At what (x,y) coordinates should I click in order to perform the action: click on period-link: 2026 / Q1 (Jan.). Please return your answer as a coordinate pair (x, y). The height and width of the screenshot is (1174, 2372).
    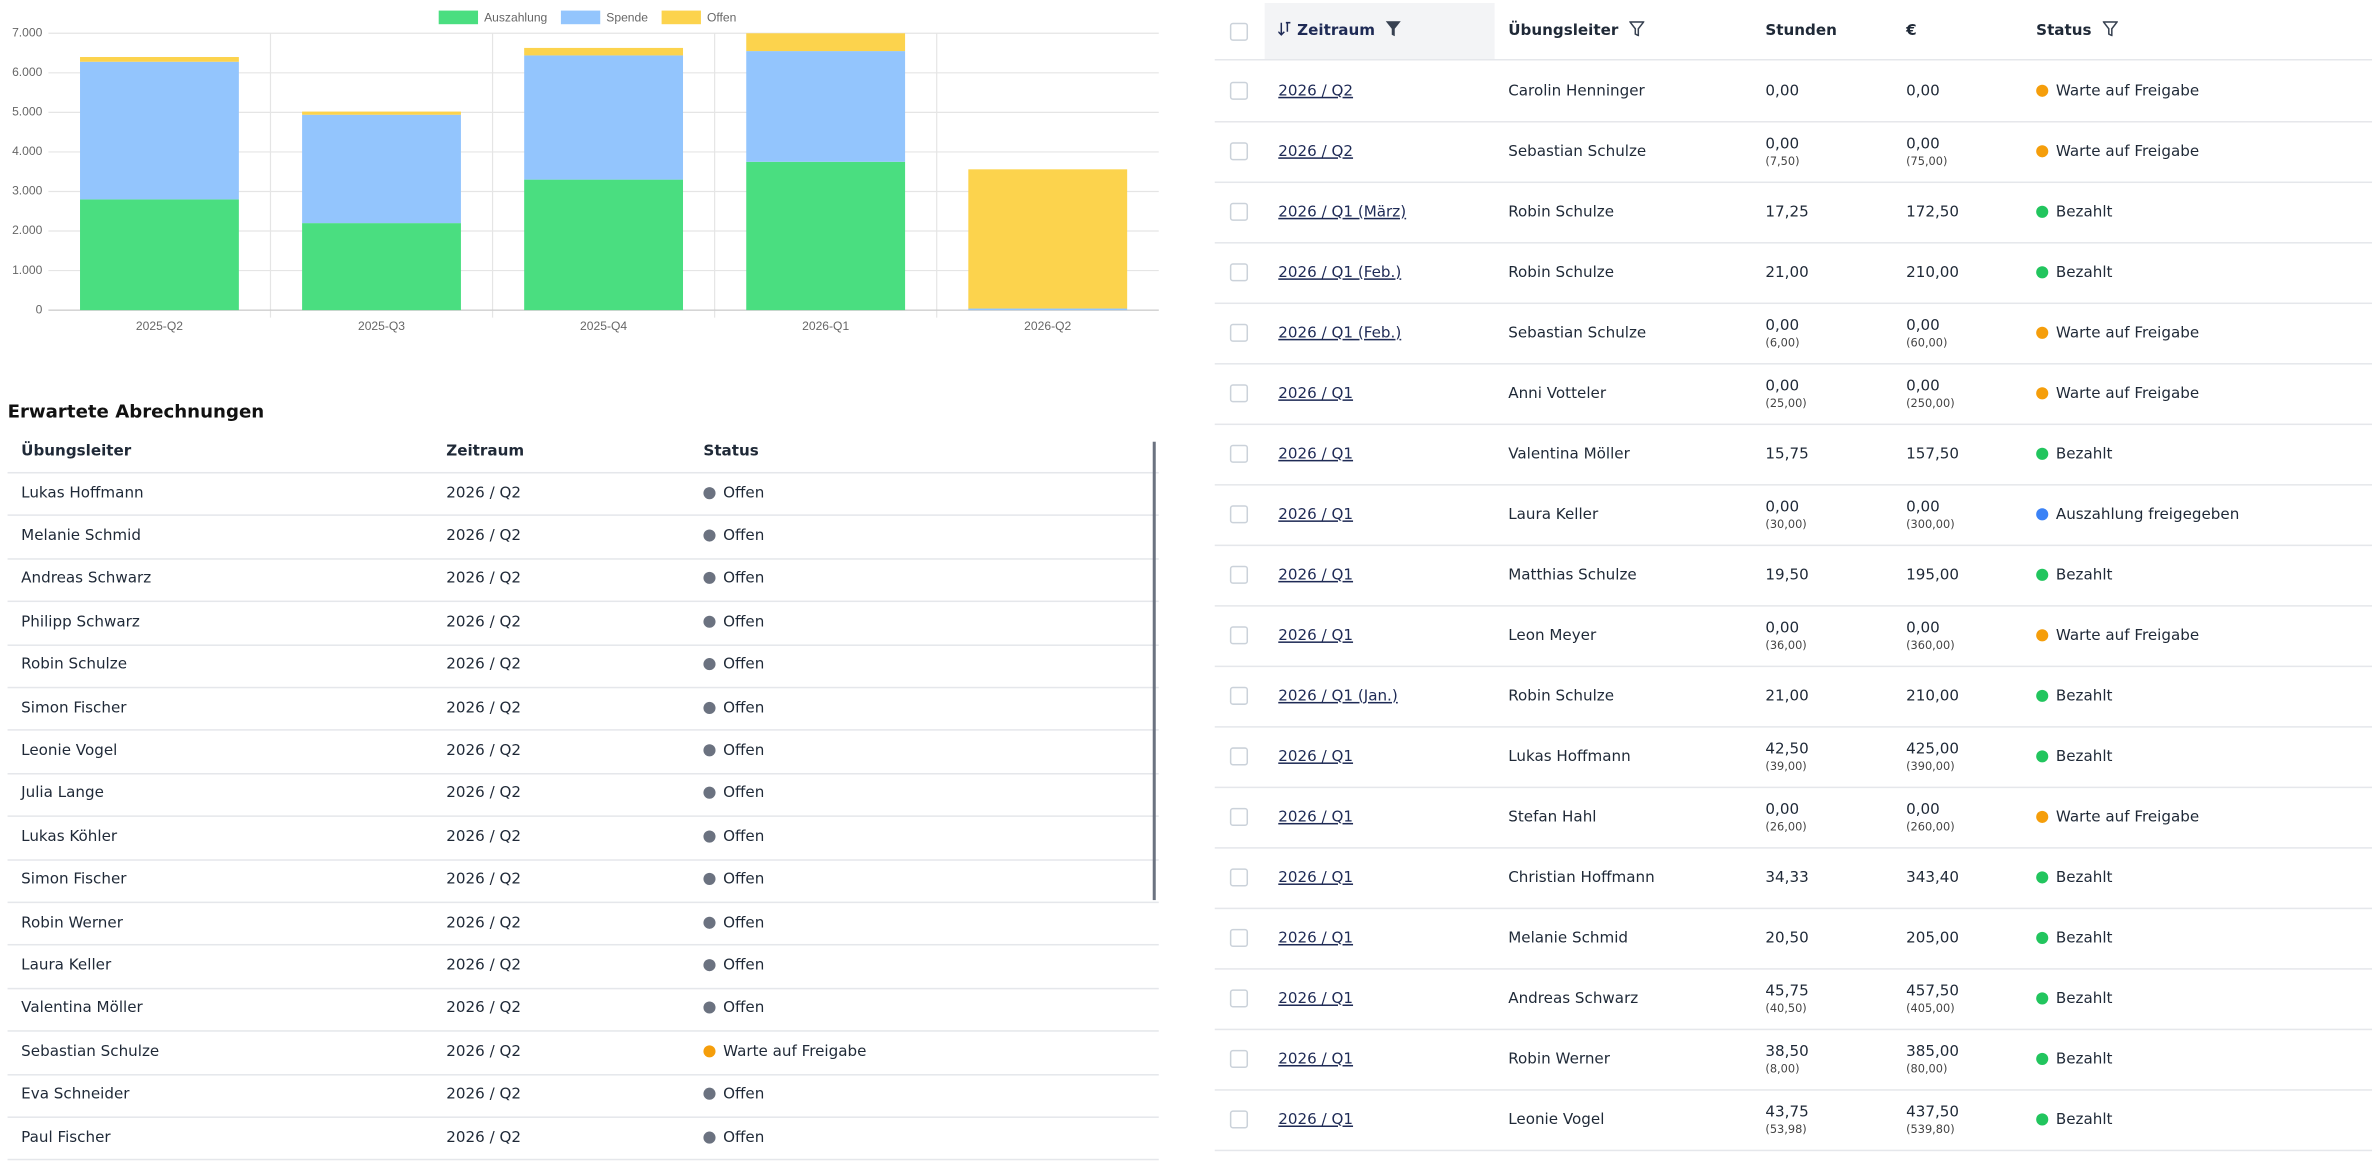
    Looking at the image, I should click on (1338, 696).